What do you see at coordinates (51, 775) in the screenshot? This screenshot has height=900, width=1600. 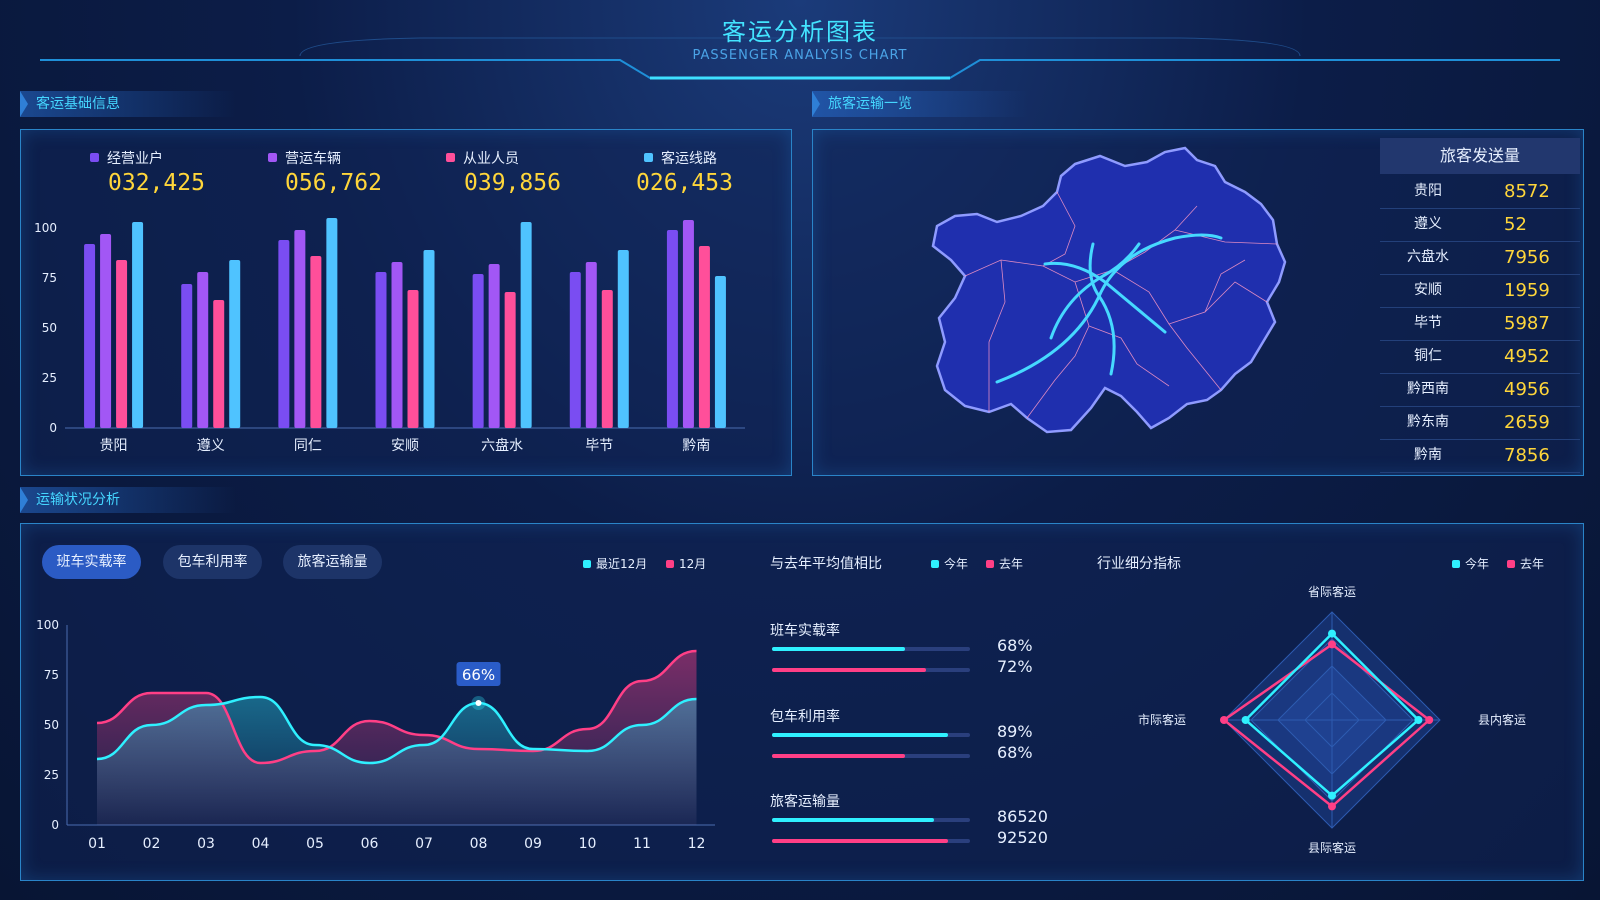 I see `line-y-tick: 25` at bounding box center [51, 775].